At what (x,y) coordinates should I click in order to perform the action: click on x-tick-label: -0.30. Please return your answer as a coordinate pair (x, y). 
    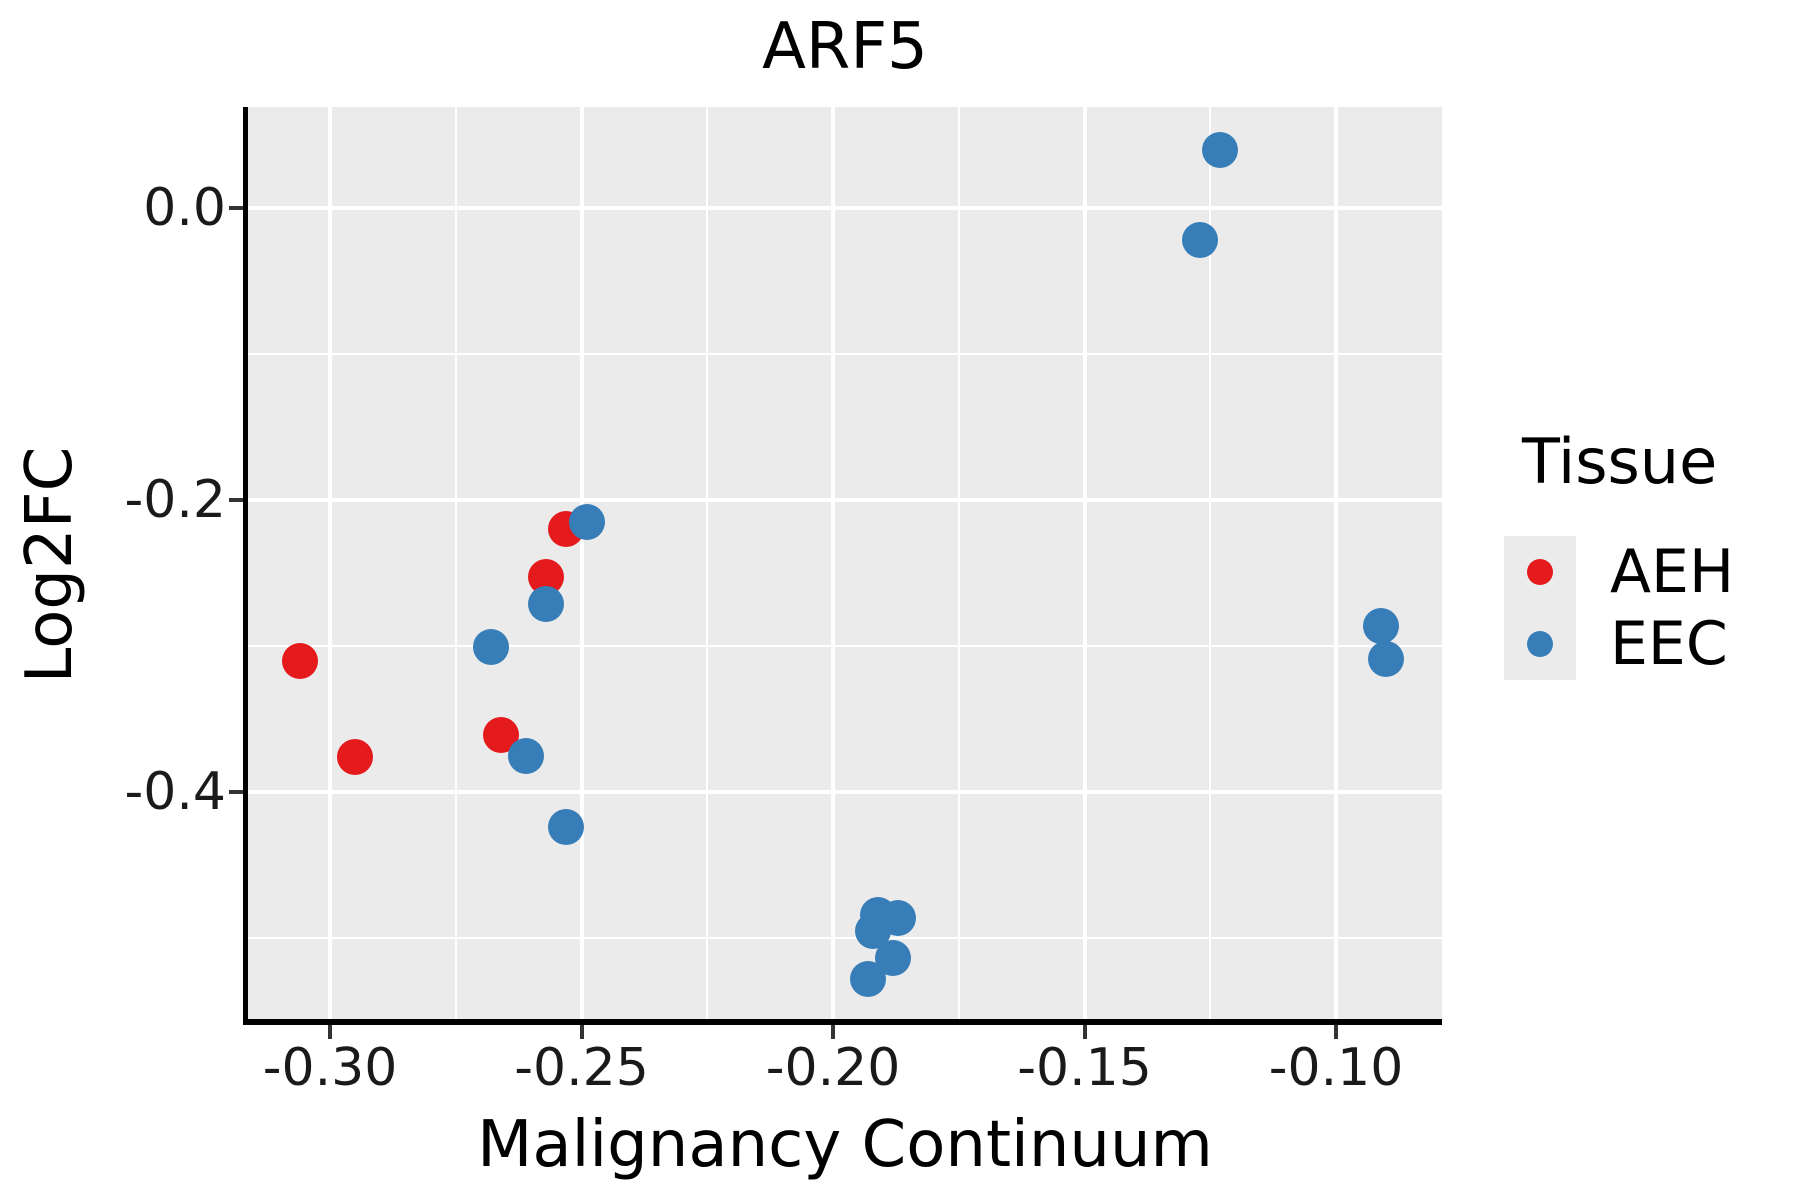
    Looking at the image, I should click on (330, 1068).